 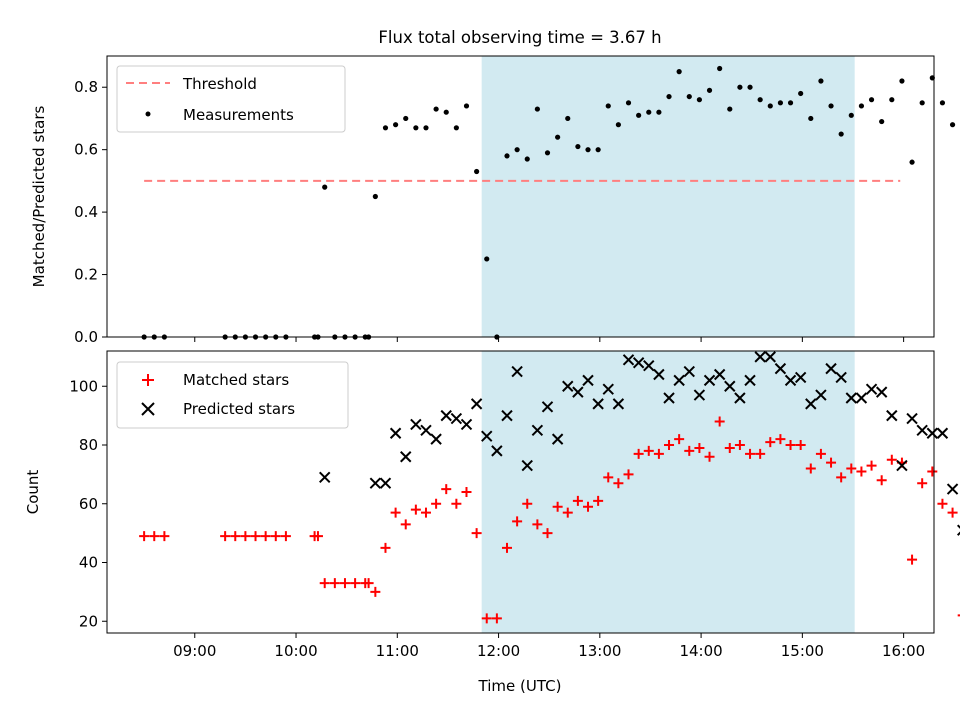 What do you see at coordinates (238, 115) in the screenshot?
I see `measurements-legend-label: Measurements` at bounding box center [238, 115].